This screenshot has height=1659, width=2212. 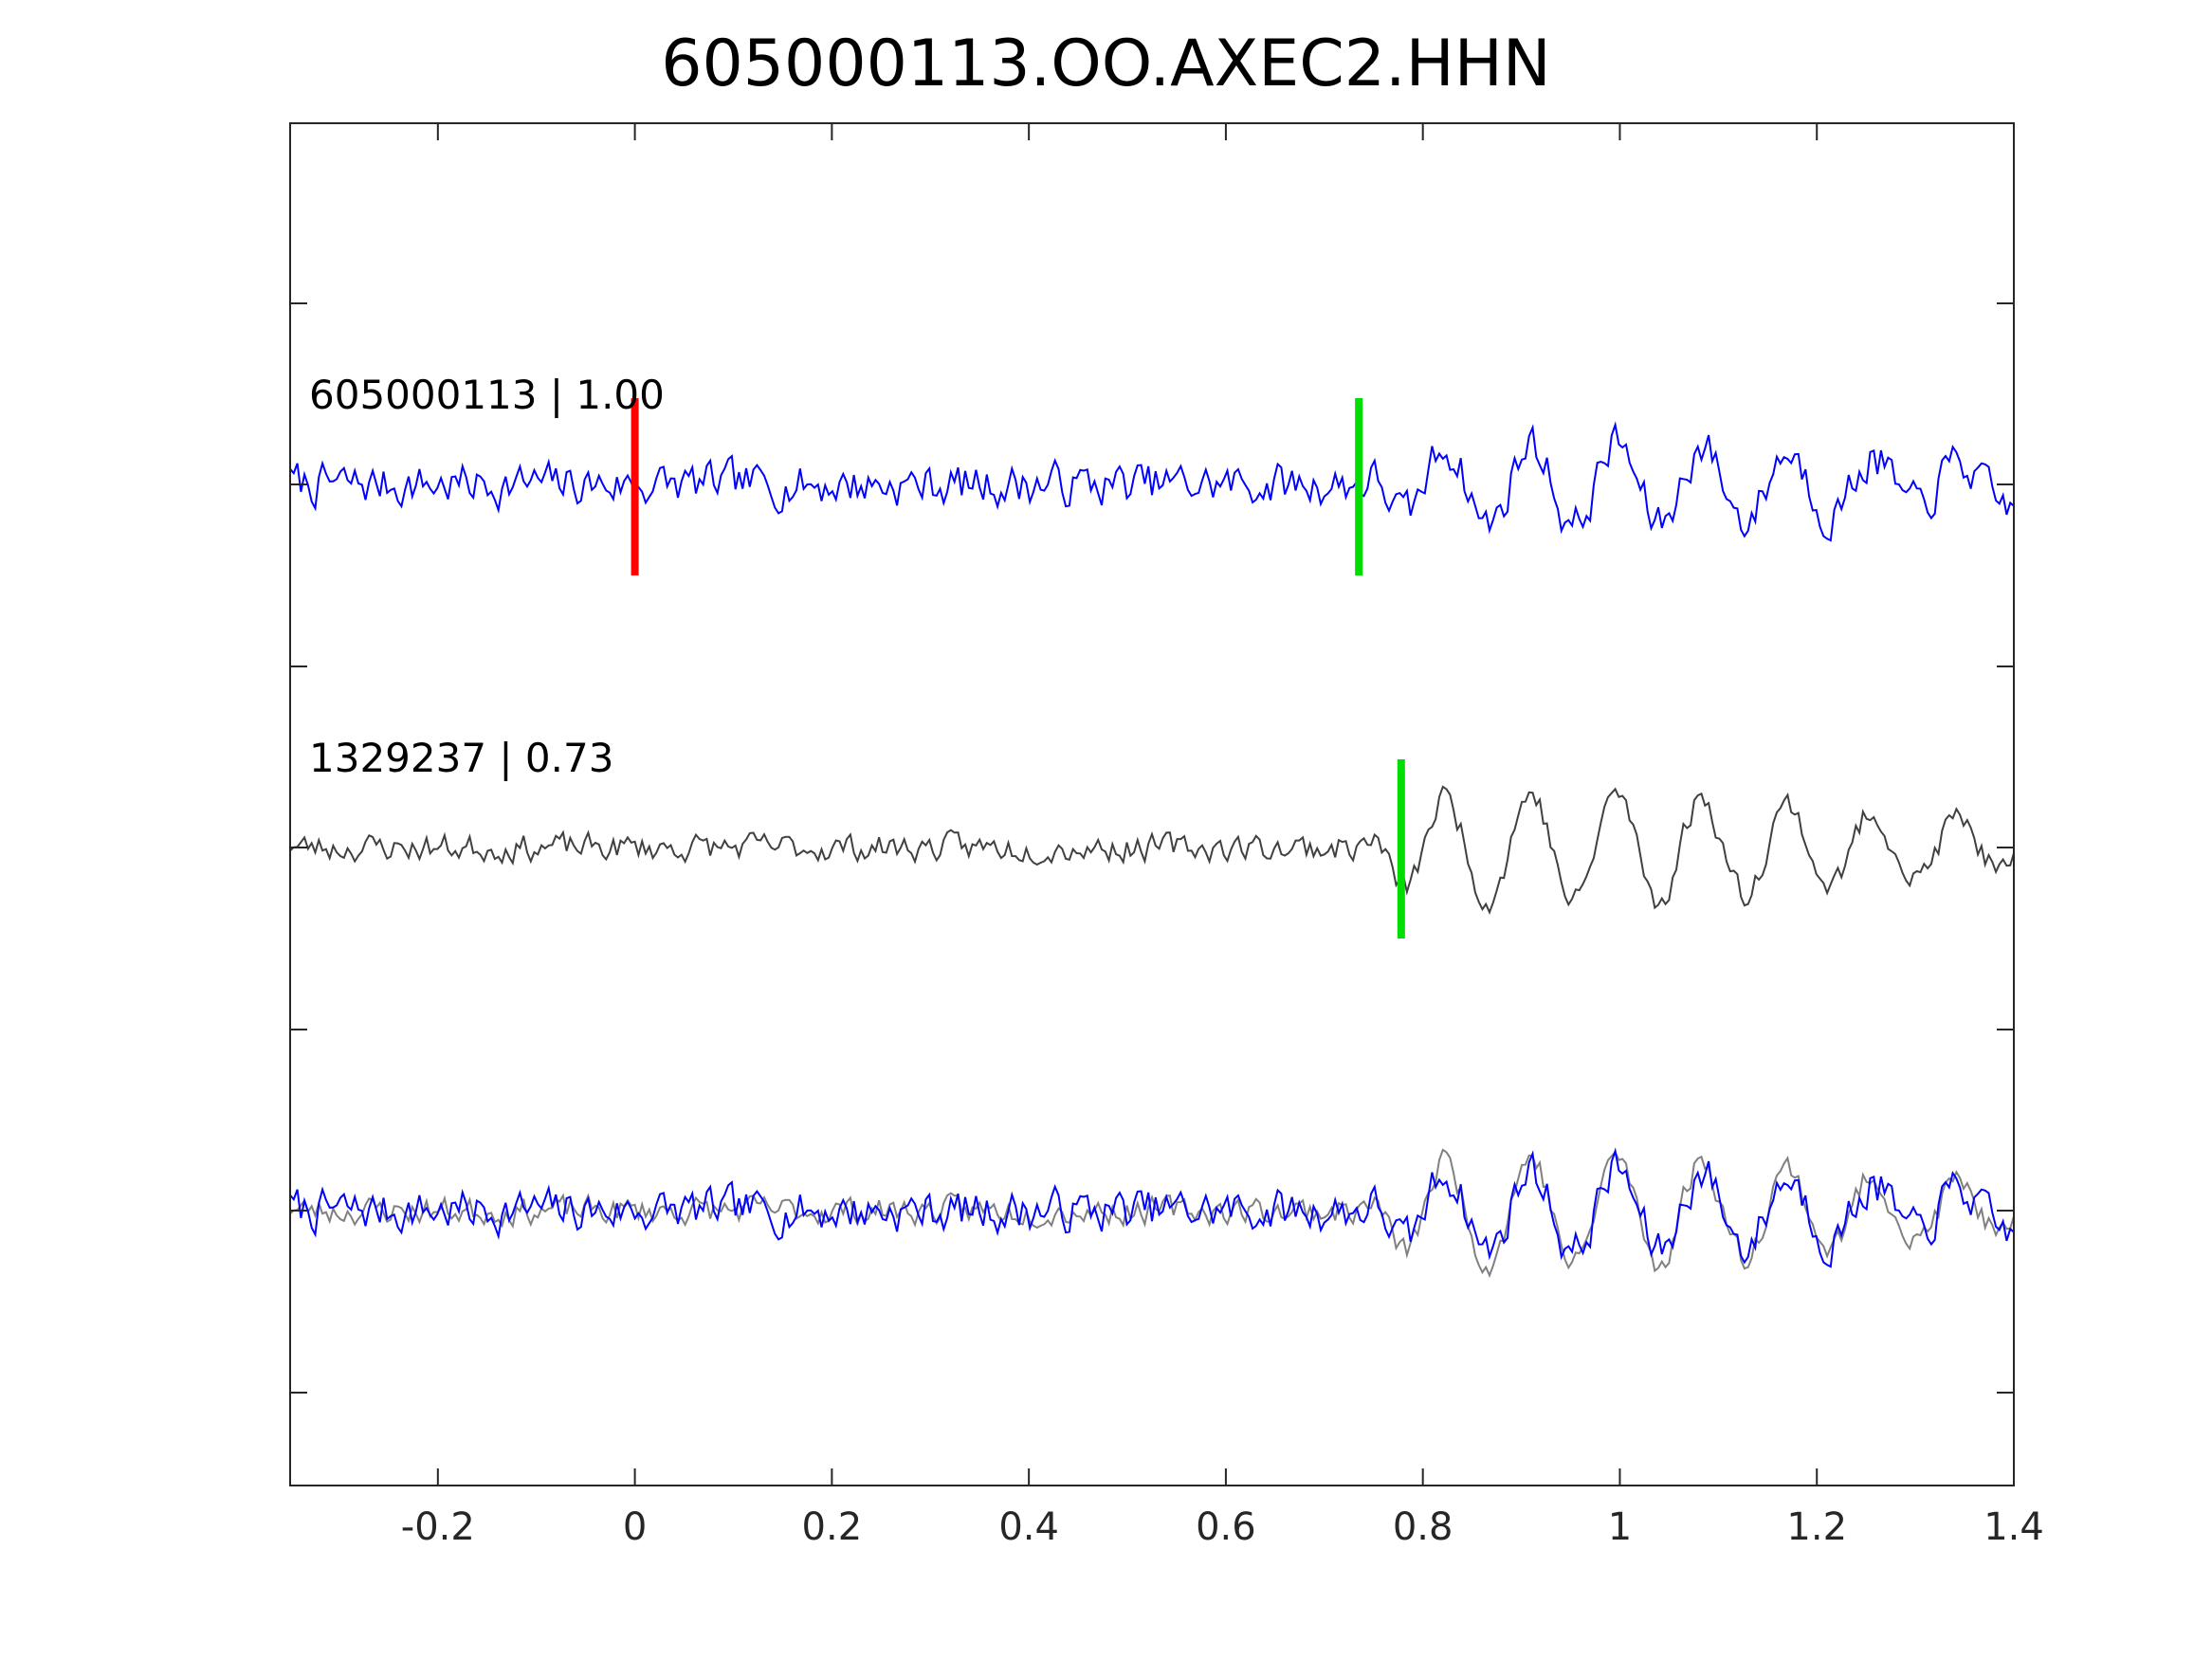 What do you see at coordinates (487, 576) in the screenshot?
I see `trace-labels-layer: 605000113 | 1.00 1329237 | 0.73` at bounding box center [487, 576].